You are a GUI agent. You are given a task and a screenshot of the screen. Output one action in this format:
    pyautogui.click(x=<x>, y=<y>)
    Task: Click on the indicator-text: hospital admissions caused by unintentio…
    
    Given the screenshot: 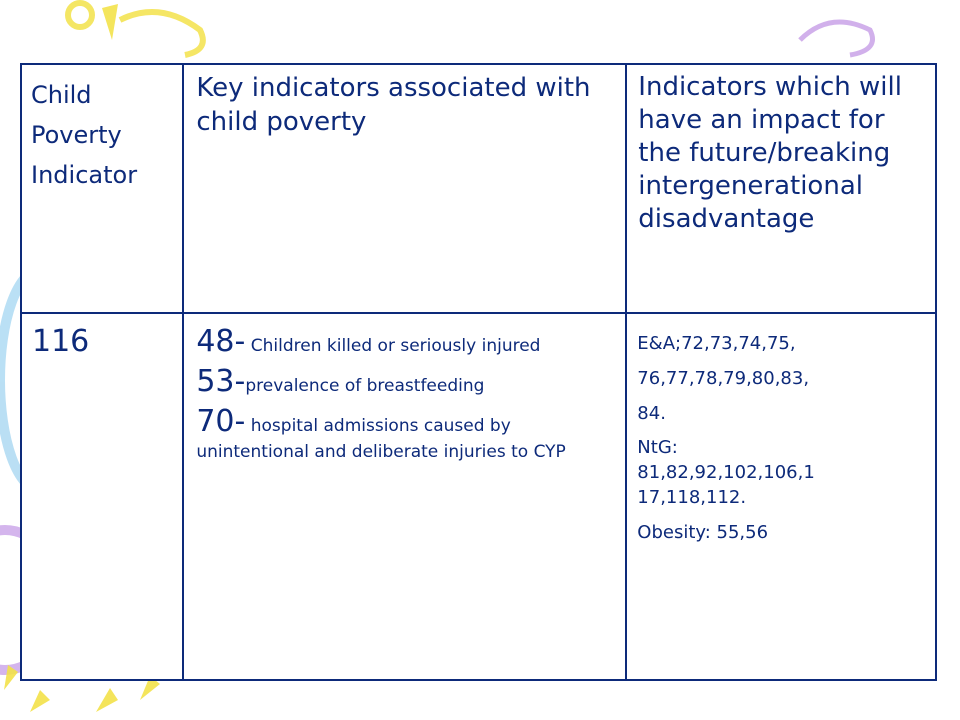 What is the action you would take?
    pyautogui.click(x=381, y=439)
    